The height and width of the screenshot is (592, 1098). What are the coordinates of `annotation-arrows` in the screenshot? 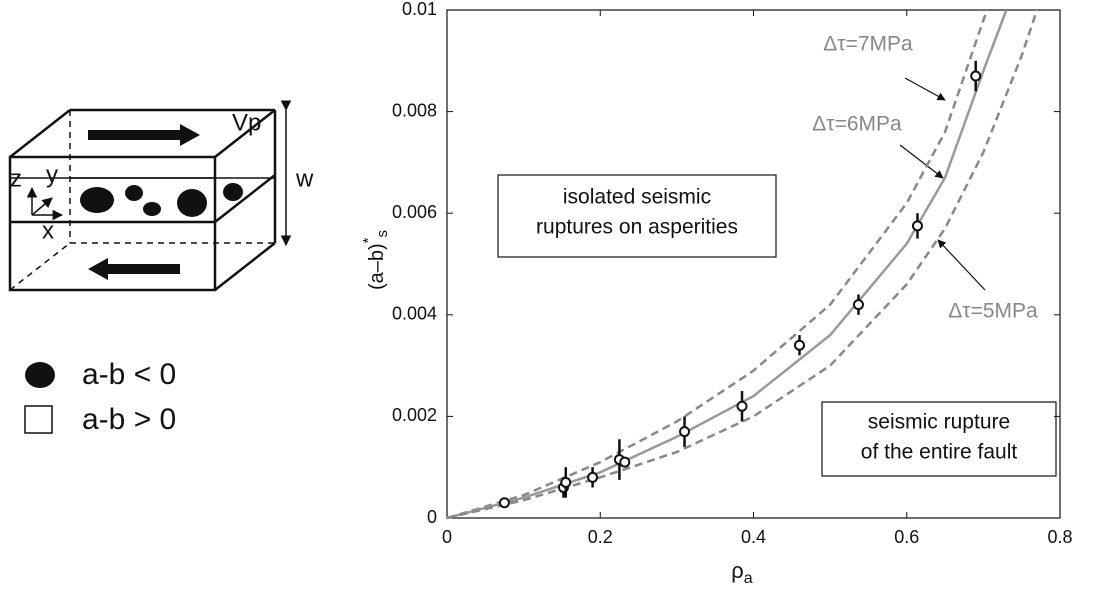 It's located at (942, 184).